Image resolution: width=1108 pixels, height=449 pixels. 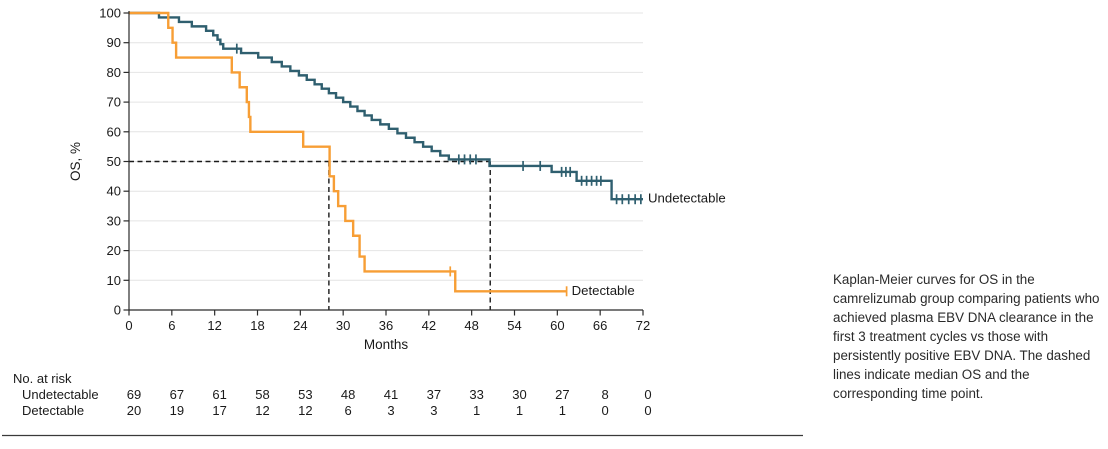 I want to click on y-tick-label: 100, so click(x=110, y=13).